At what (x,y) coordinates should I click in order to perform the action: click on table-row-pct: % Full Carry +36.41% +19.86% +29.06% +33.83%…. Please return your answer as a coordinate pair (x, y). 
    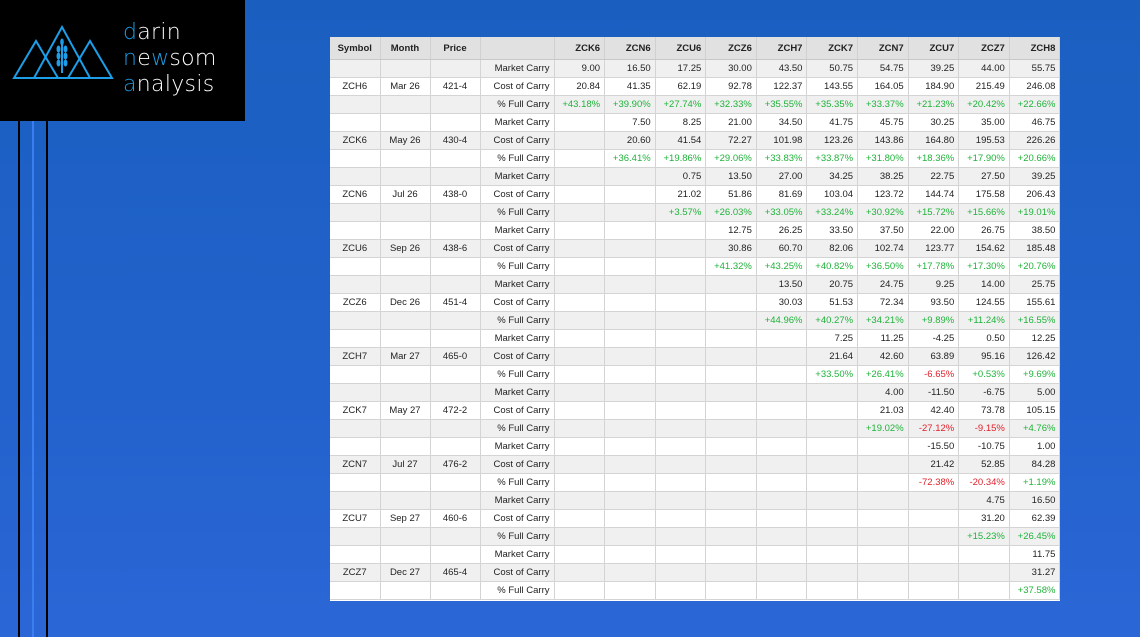
    Looking at the image, I should click on (695, 158).